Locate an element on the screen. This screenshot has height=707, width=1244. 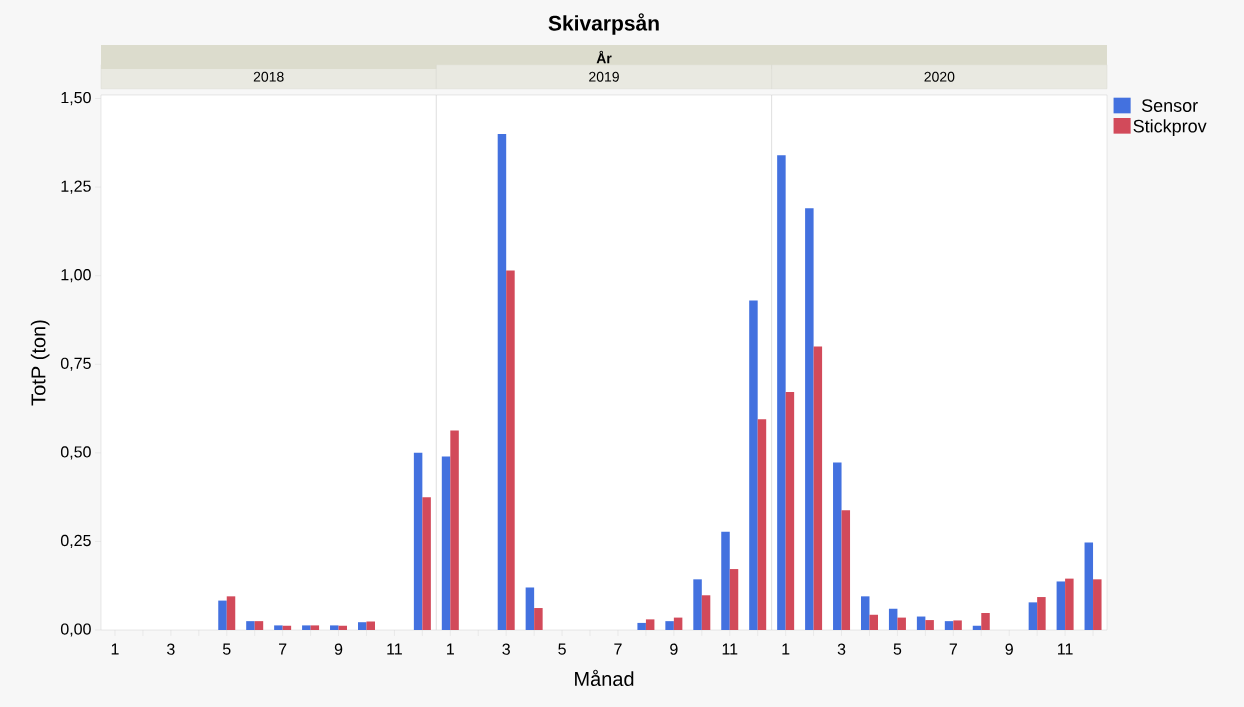
y-tick-label: 0,00 is located at coordinates (75, 630).